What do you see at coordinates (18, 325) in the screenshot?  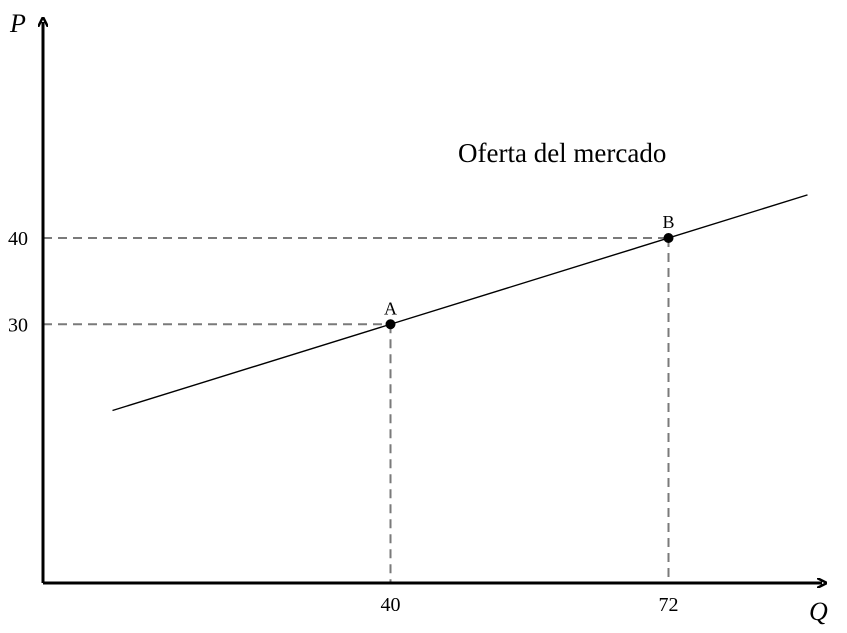 I see `y-tick-label: 30` at bounding box center [18, 325].